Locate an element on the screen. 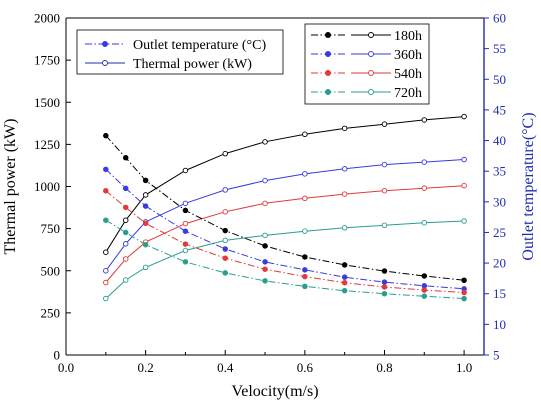 Image resolution: width=541 pixels, height=403 pixels. y-right-tick-label: 20 is located at coordinates (499, 263).